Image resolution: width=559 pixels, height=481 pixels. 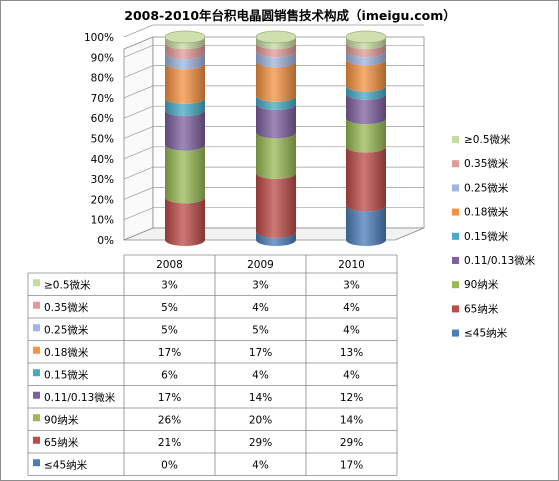 What do you see at coordinates (169, 443) in the screenshot?
I see `table-cell: 21%` at bounding box center [169, 443].